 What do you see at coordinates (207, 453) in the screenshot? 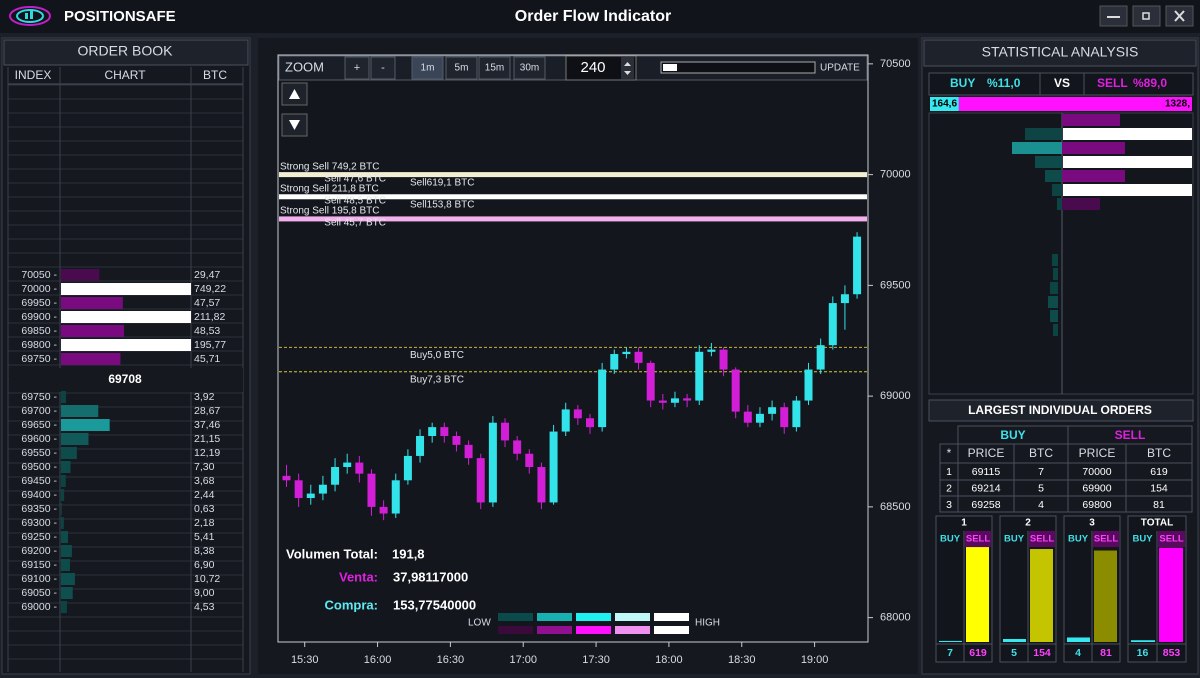
I see `btc-amount: 12,19` at bounding box center [207, 453].